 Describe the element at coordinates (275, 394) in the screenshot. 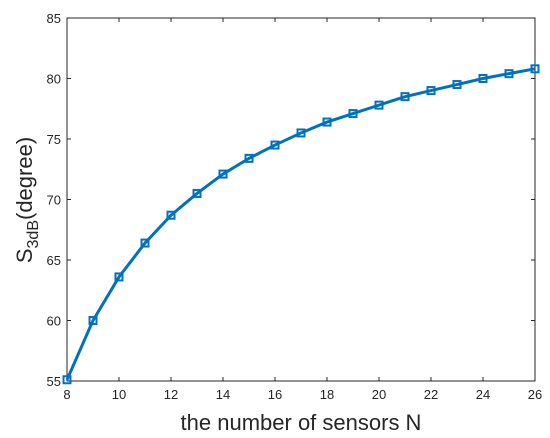

I see `x-tick-label: 16` at that location.